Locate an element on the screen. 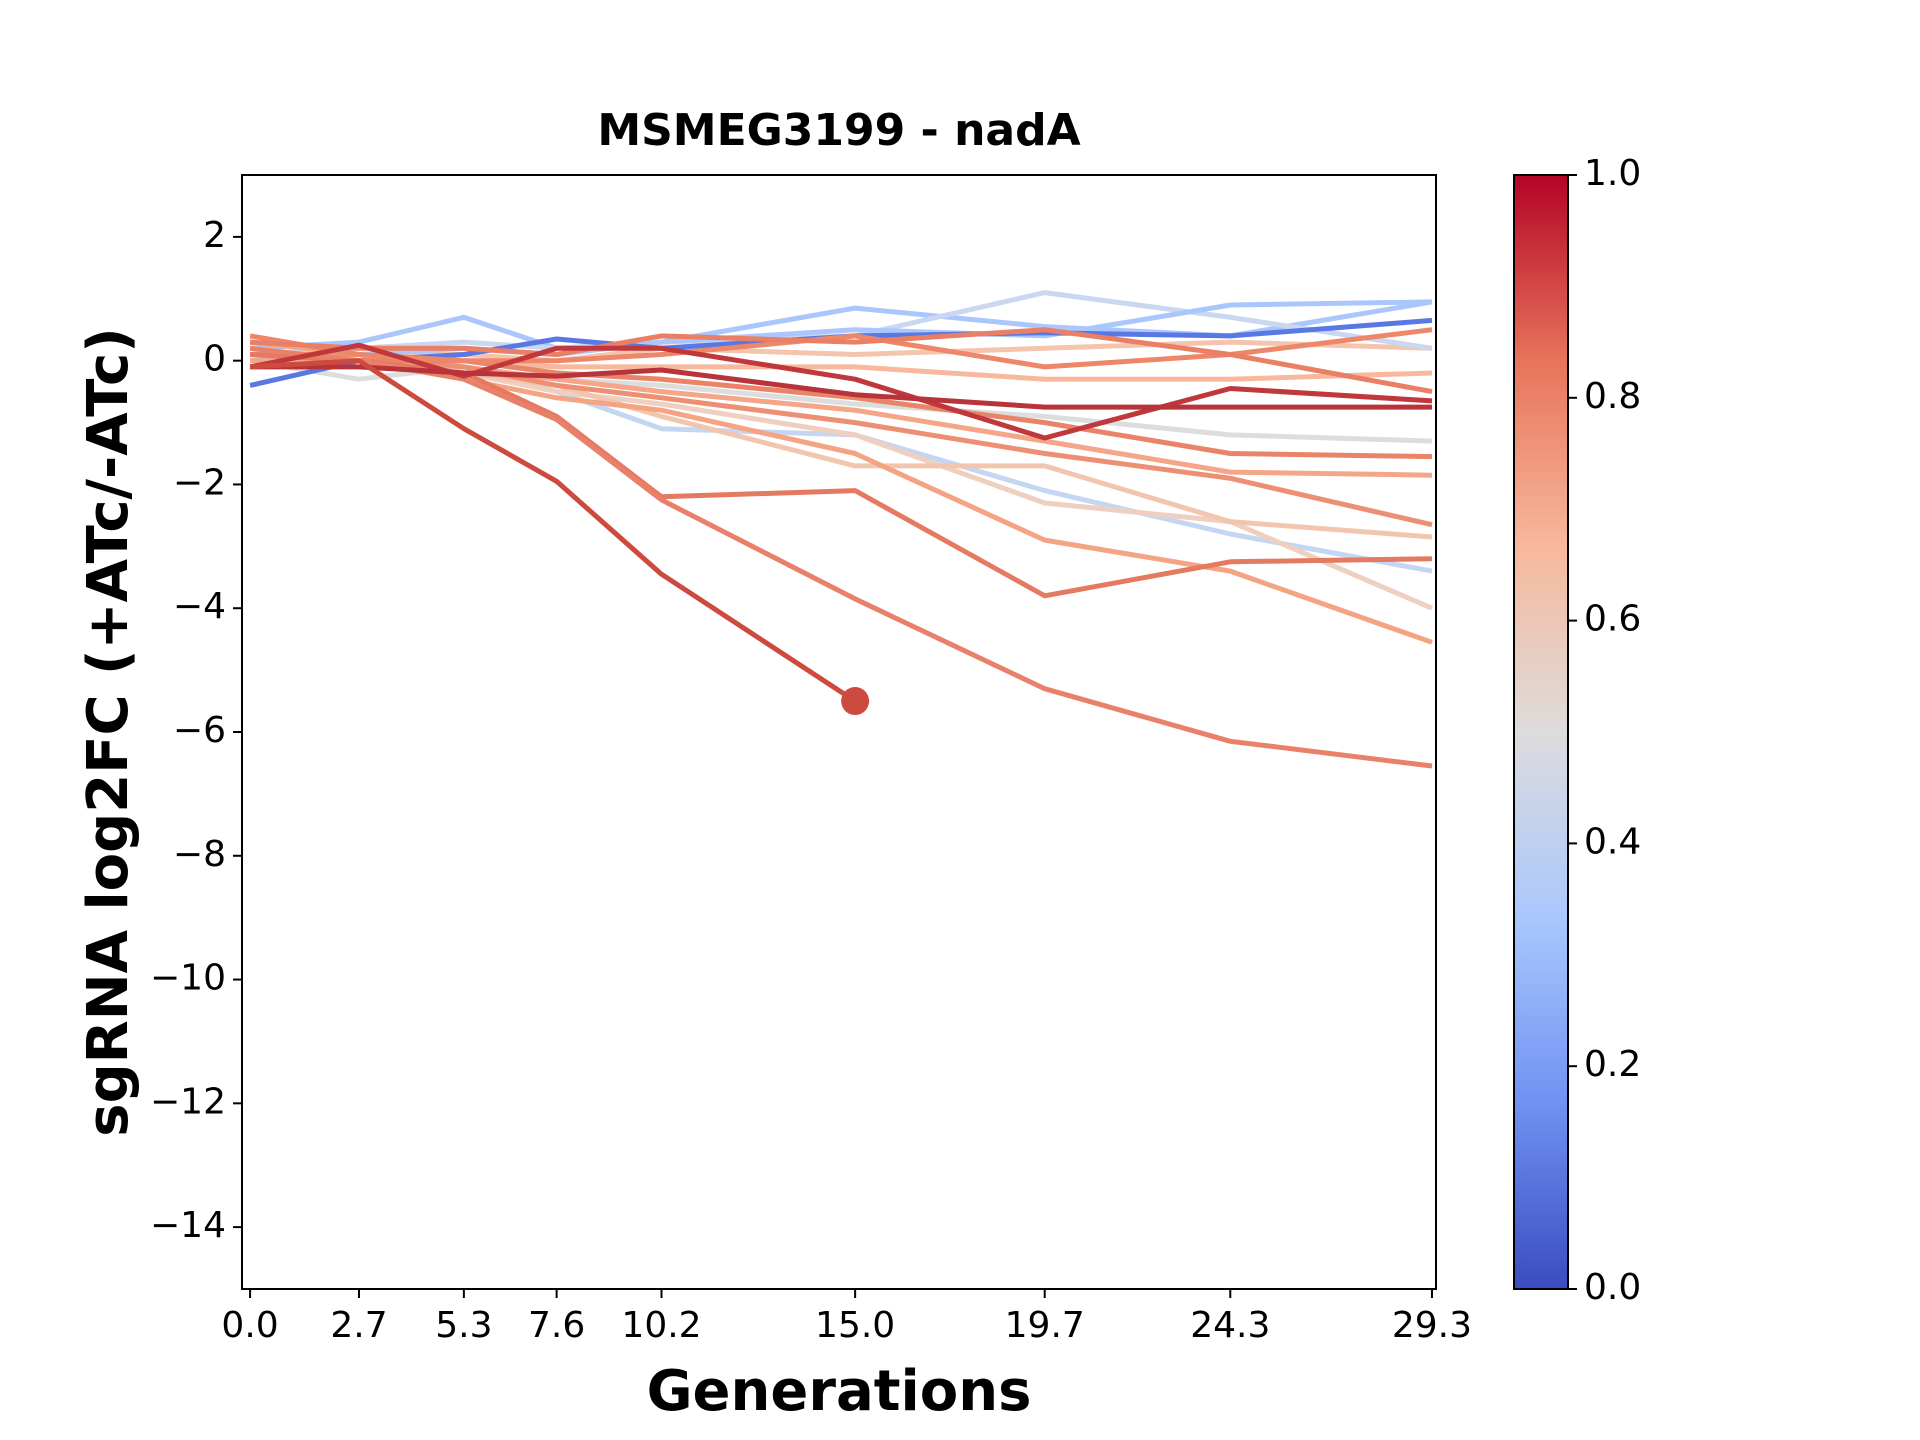  colorbar-tick-label: 1.0 is located at coordinates (1612, 173).